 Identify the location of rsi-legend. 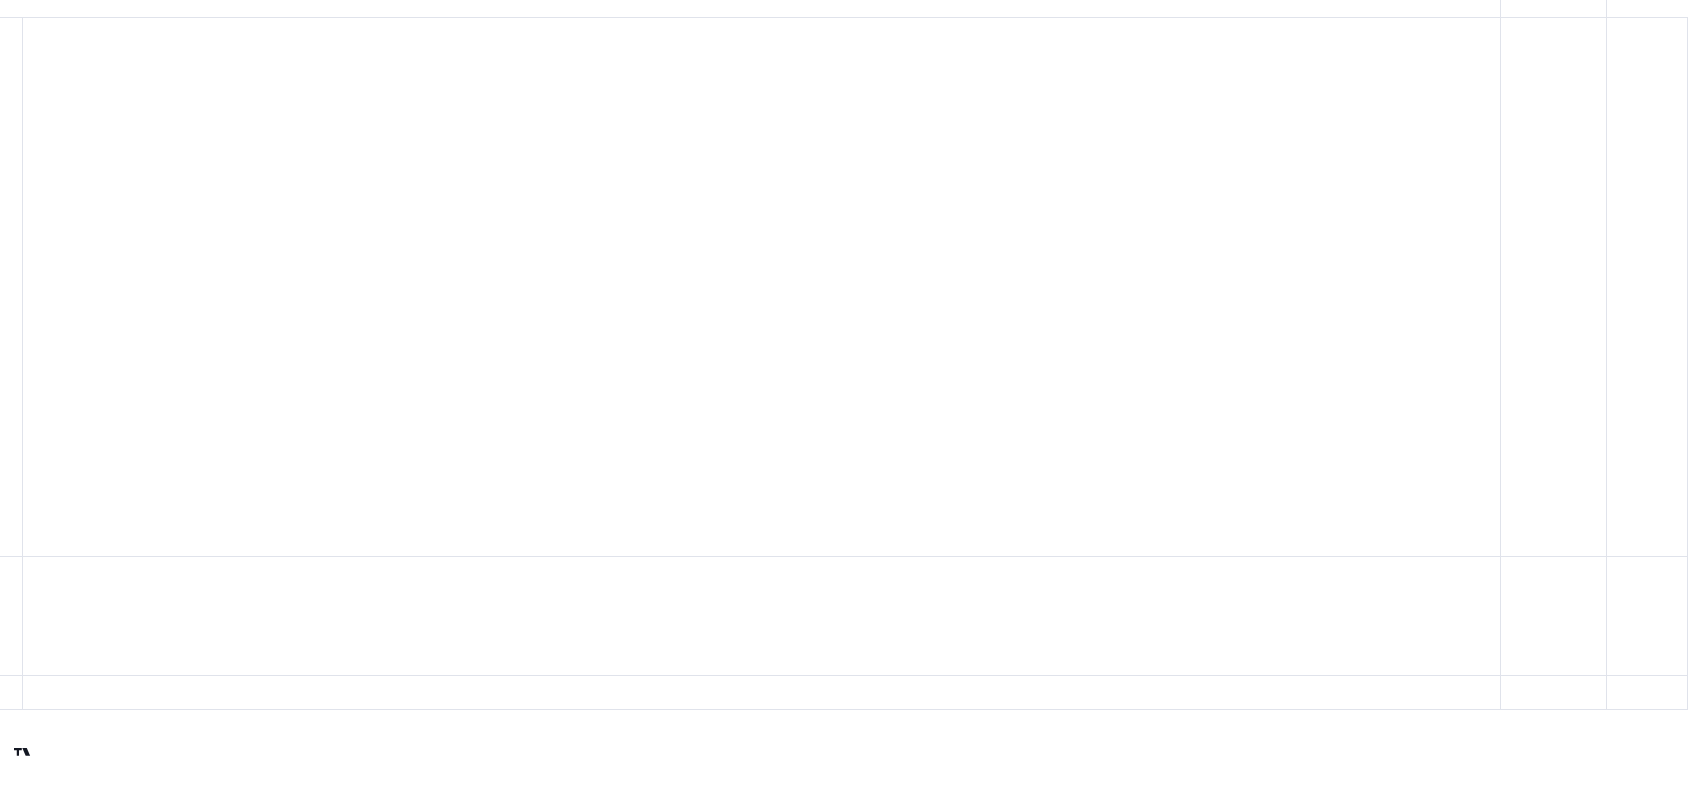
(17, 572).